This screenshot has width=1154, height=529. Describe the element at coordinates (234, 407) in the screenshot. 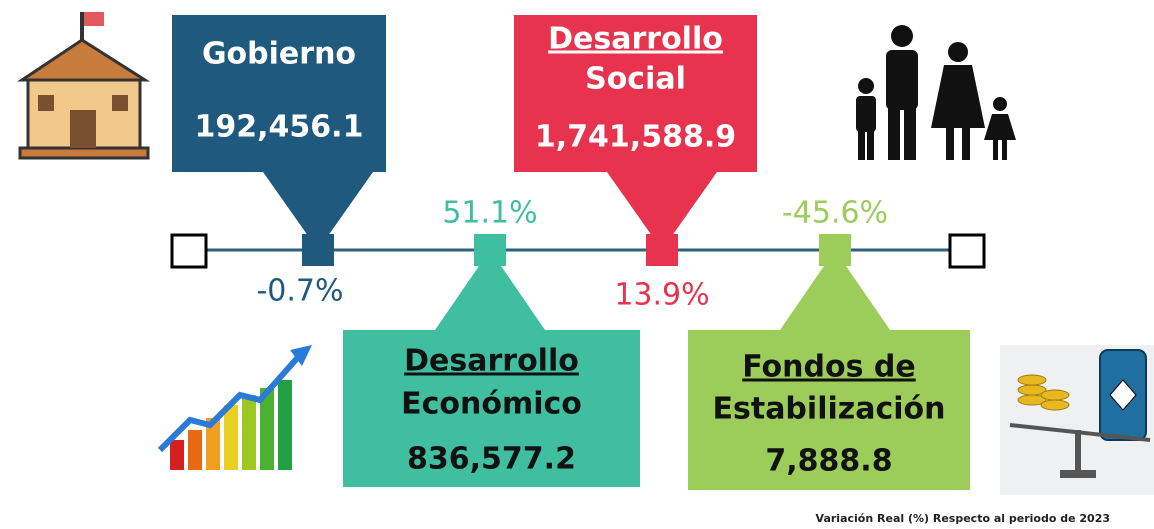

I see `growth-chart-icon` at that location.